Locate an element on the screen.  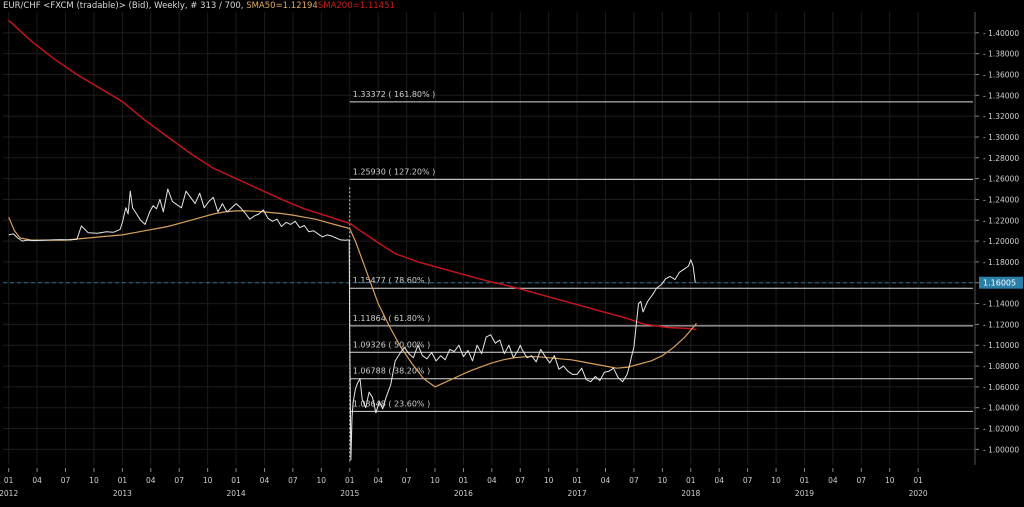
fib-level-label: 1.09326 ( 50.00% ) is located at coordinates (391, 344).